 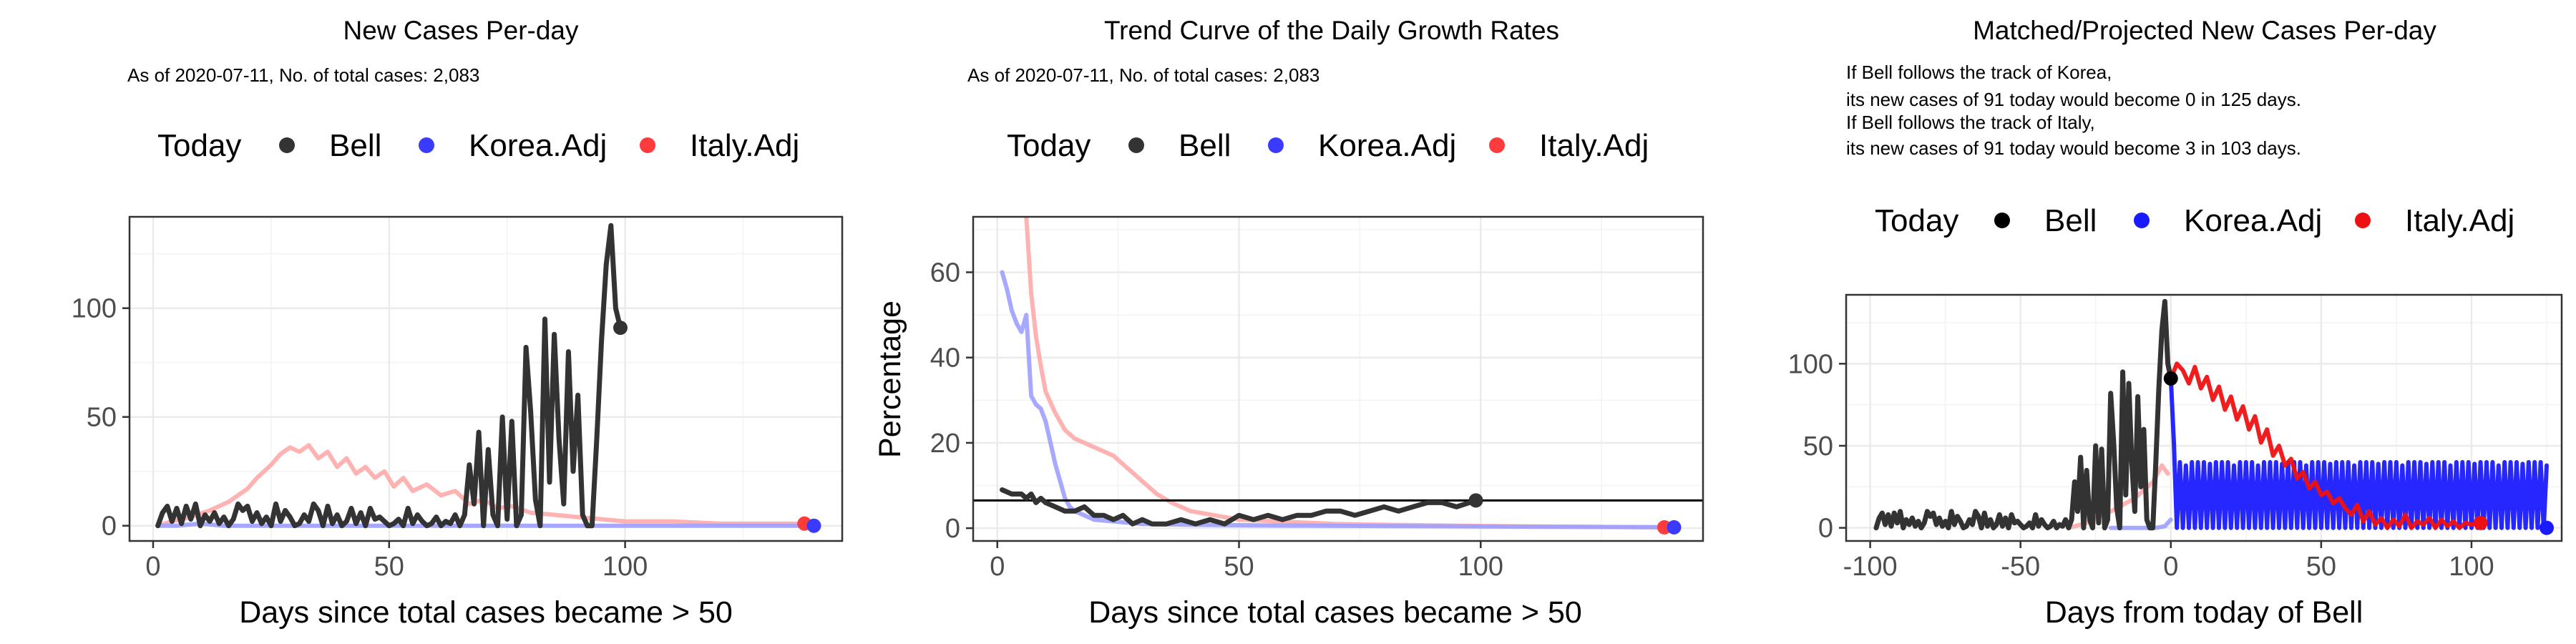 I want to click on panel3-plot-border, so click(x=2204, y=417).